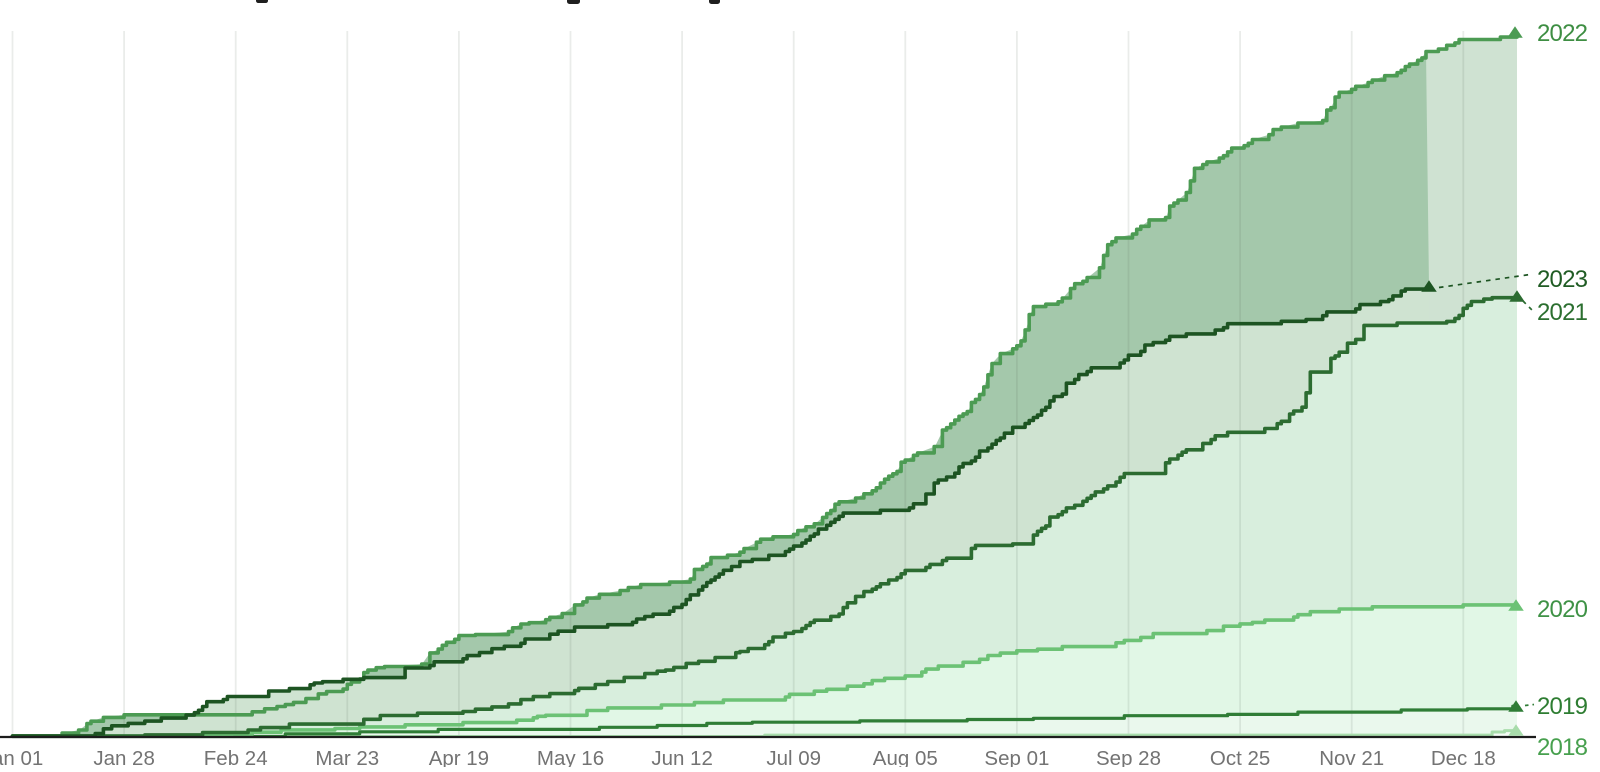 The image size is (1600, 772). Describe the element at coordinates (1562, 609) in the screenshot. I see `svg-text: 2020` at that location.